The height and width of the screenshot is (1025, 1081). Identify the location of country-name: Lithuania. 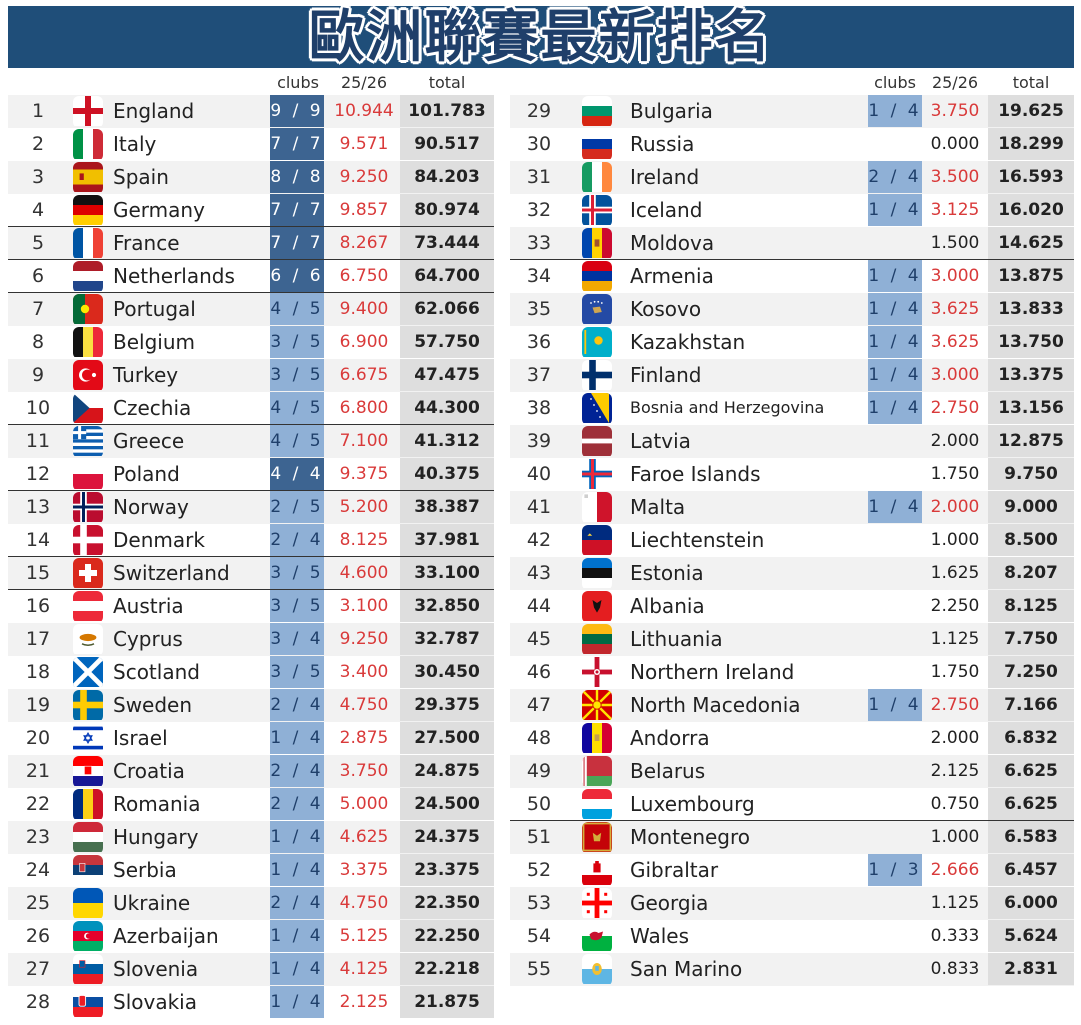
(676, 639).